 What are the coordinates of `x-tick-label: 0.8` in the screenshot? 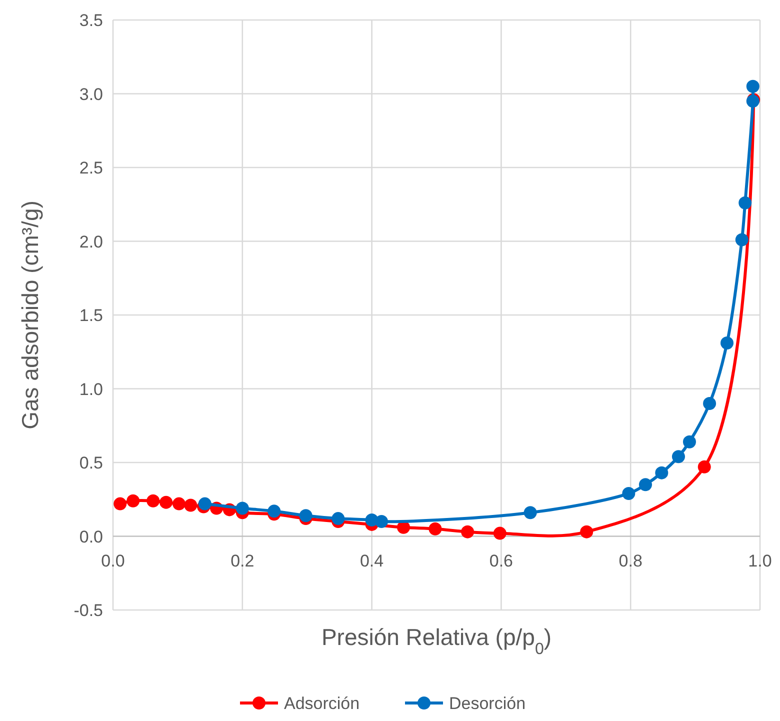 It's located at (630, 560).